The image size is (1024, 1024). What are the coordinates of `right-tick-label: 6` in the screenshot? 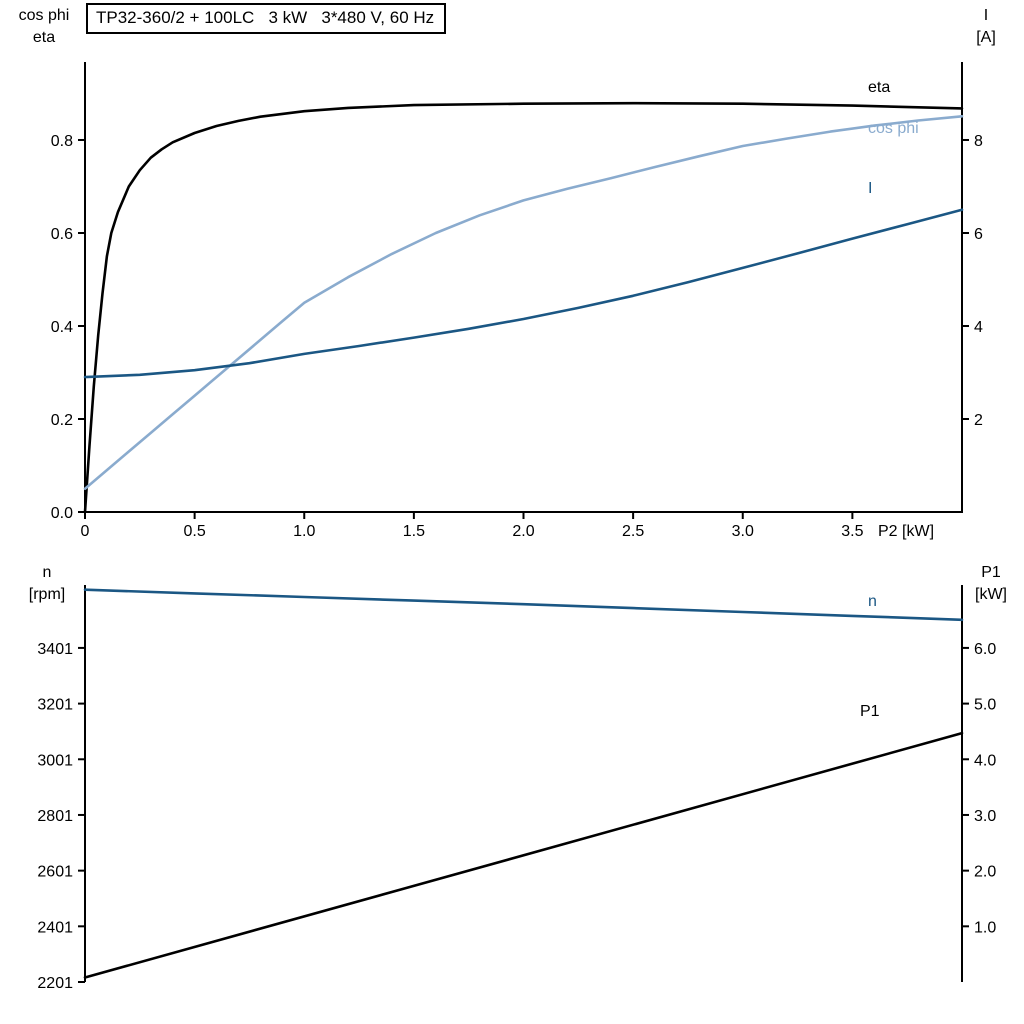 It's located at (978, 234).